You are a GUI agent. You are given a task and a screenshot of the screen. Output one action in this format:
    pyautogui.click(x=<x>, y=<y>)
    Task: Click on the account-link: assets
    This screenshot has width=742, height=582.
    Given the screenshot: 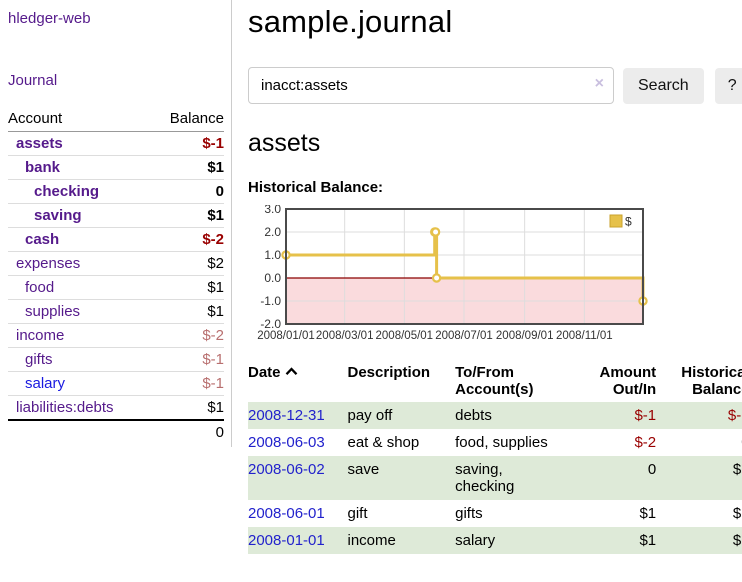 What is the action you would take?
    pyautogui.click(x=39, y=143)
    